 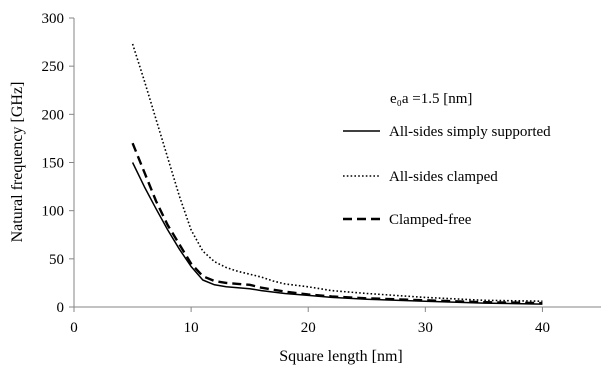 What do you see at coordinates (56, 260) in the screenshot?
I see `y-tick-label: 50` at bounding box center [56, 260].